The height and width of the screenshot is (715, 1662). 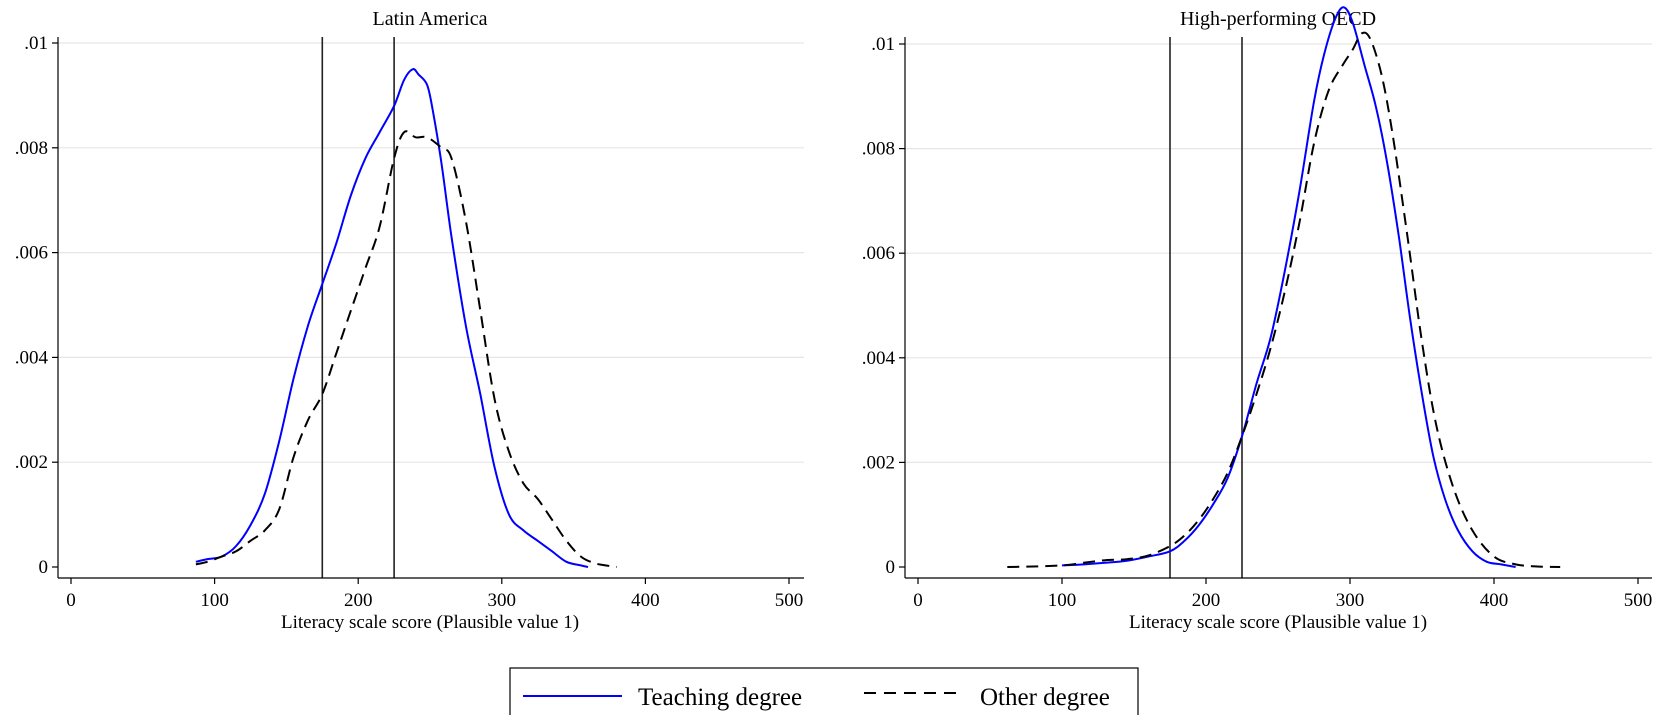 I want to click on legend-other-label: Other degree, so click(x=1045, y=697).